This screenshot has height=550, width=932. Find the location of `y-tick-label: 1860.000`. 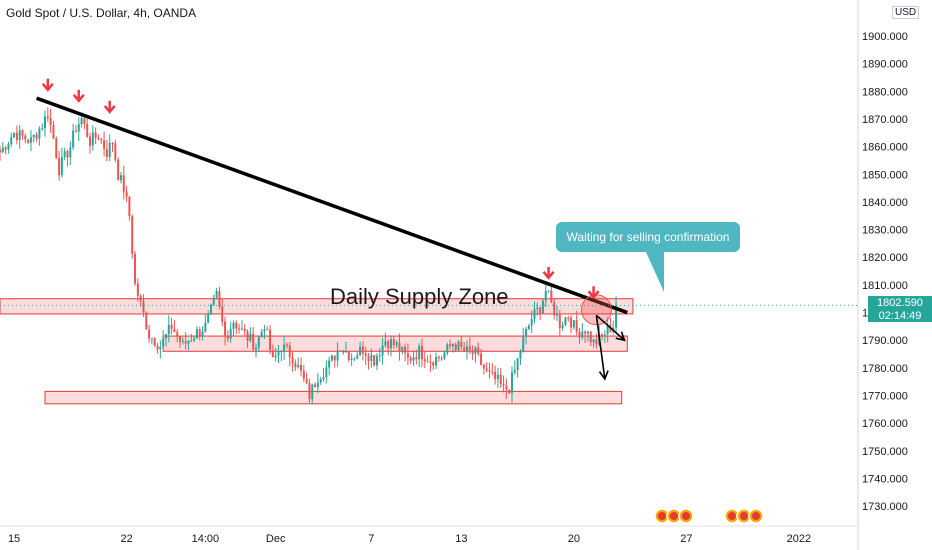

y-tick-label: 1860.000 is located at coordinates (885, 148).